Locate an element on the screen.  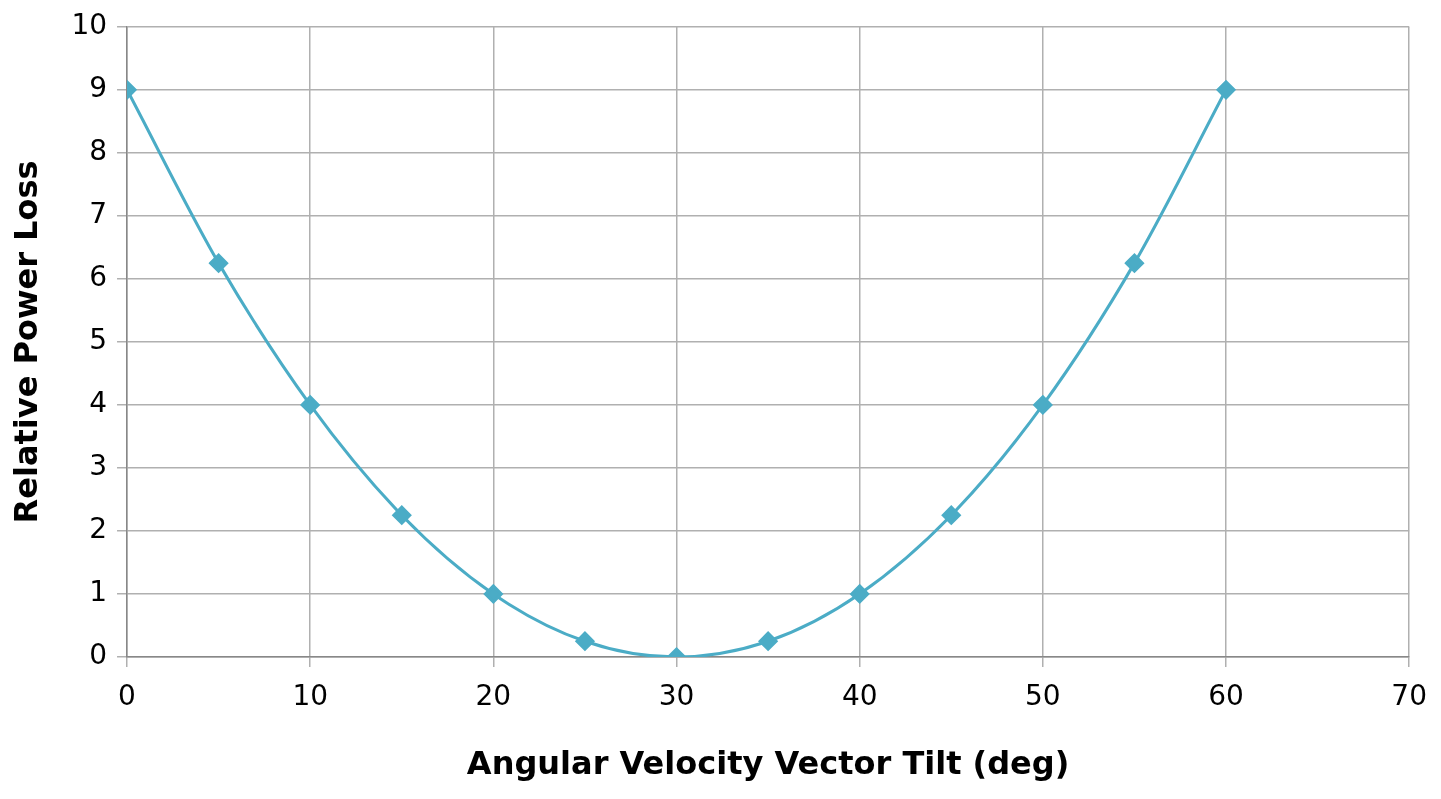
x-axis-title: Angular Velocity Vector Tilt (deg) is located at coordinates (768, 763).